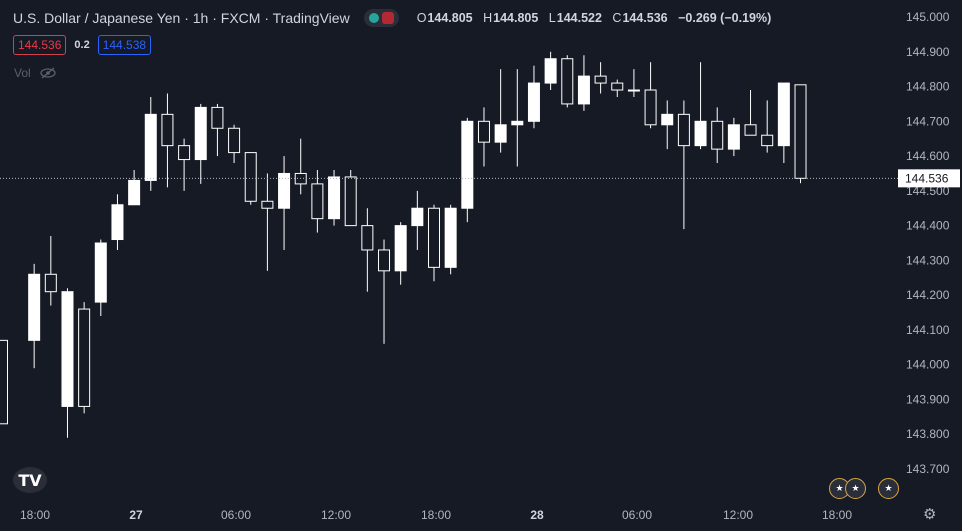 The height and width of the screenshot is (531, 962). I want to click on high-label: H, so click(488, 18).